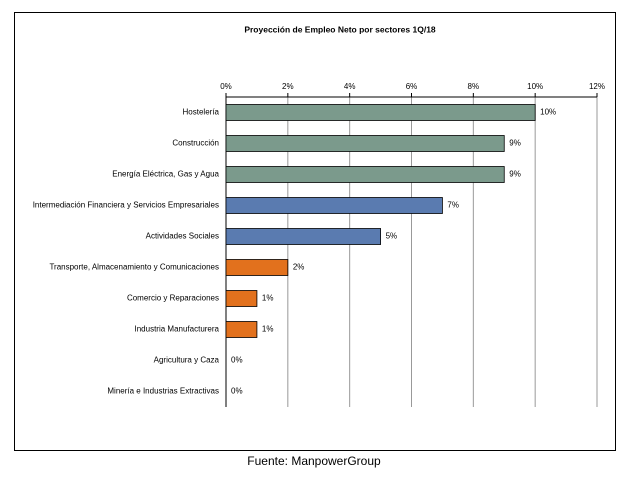 This screenshot has width=630, height=478. I want to click on y-tick-label: Construcción, so click(195, 143).